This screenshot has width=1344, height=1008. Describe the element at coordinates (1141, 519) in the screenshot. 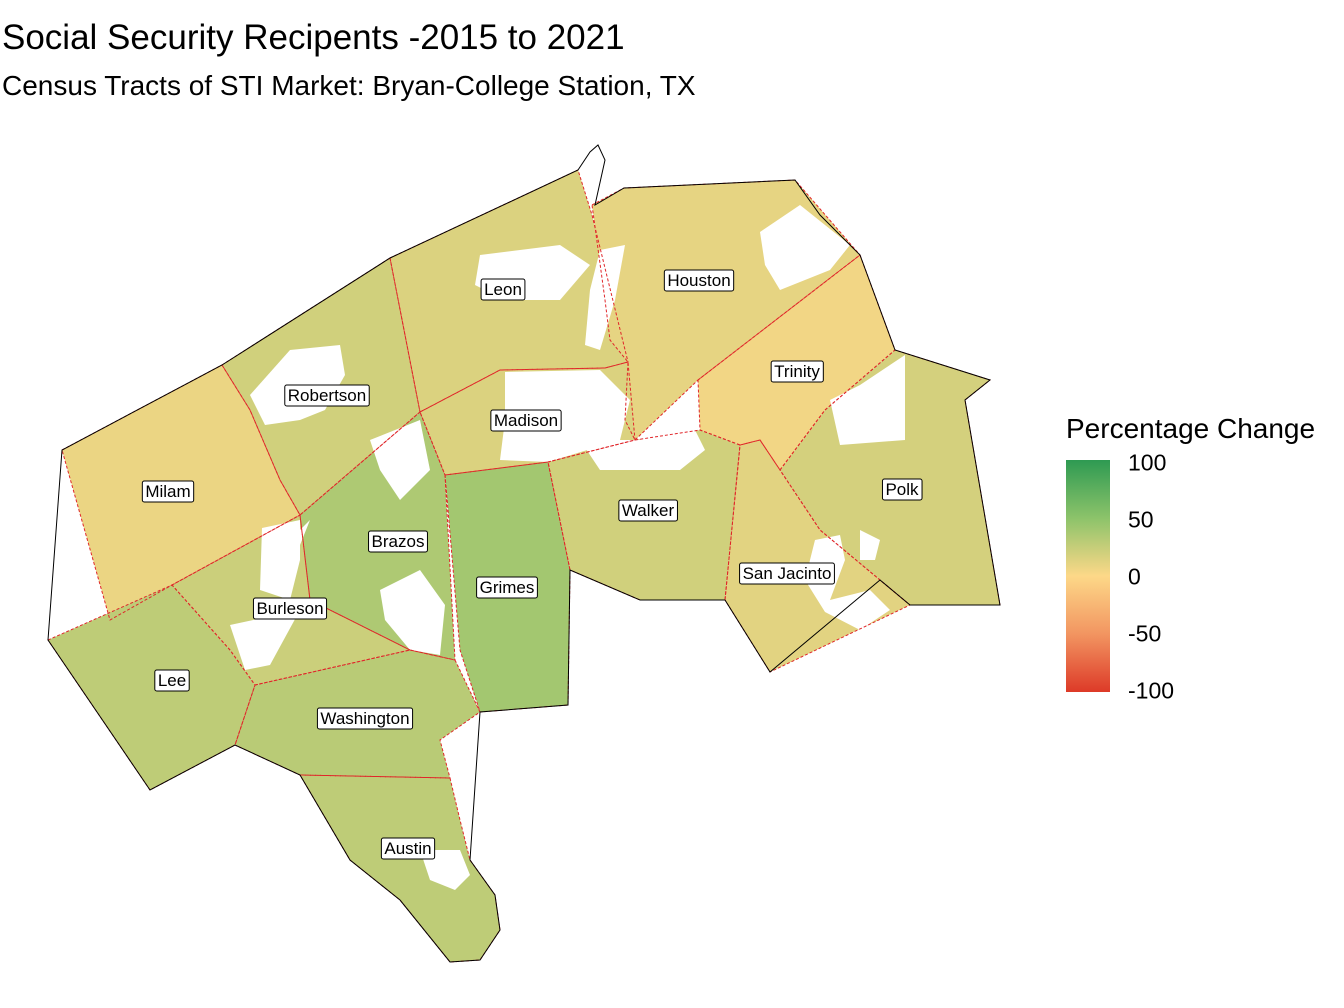

I see `legend-tick-label: 50` at that location.